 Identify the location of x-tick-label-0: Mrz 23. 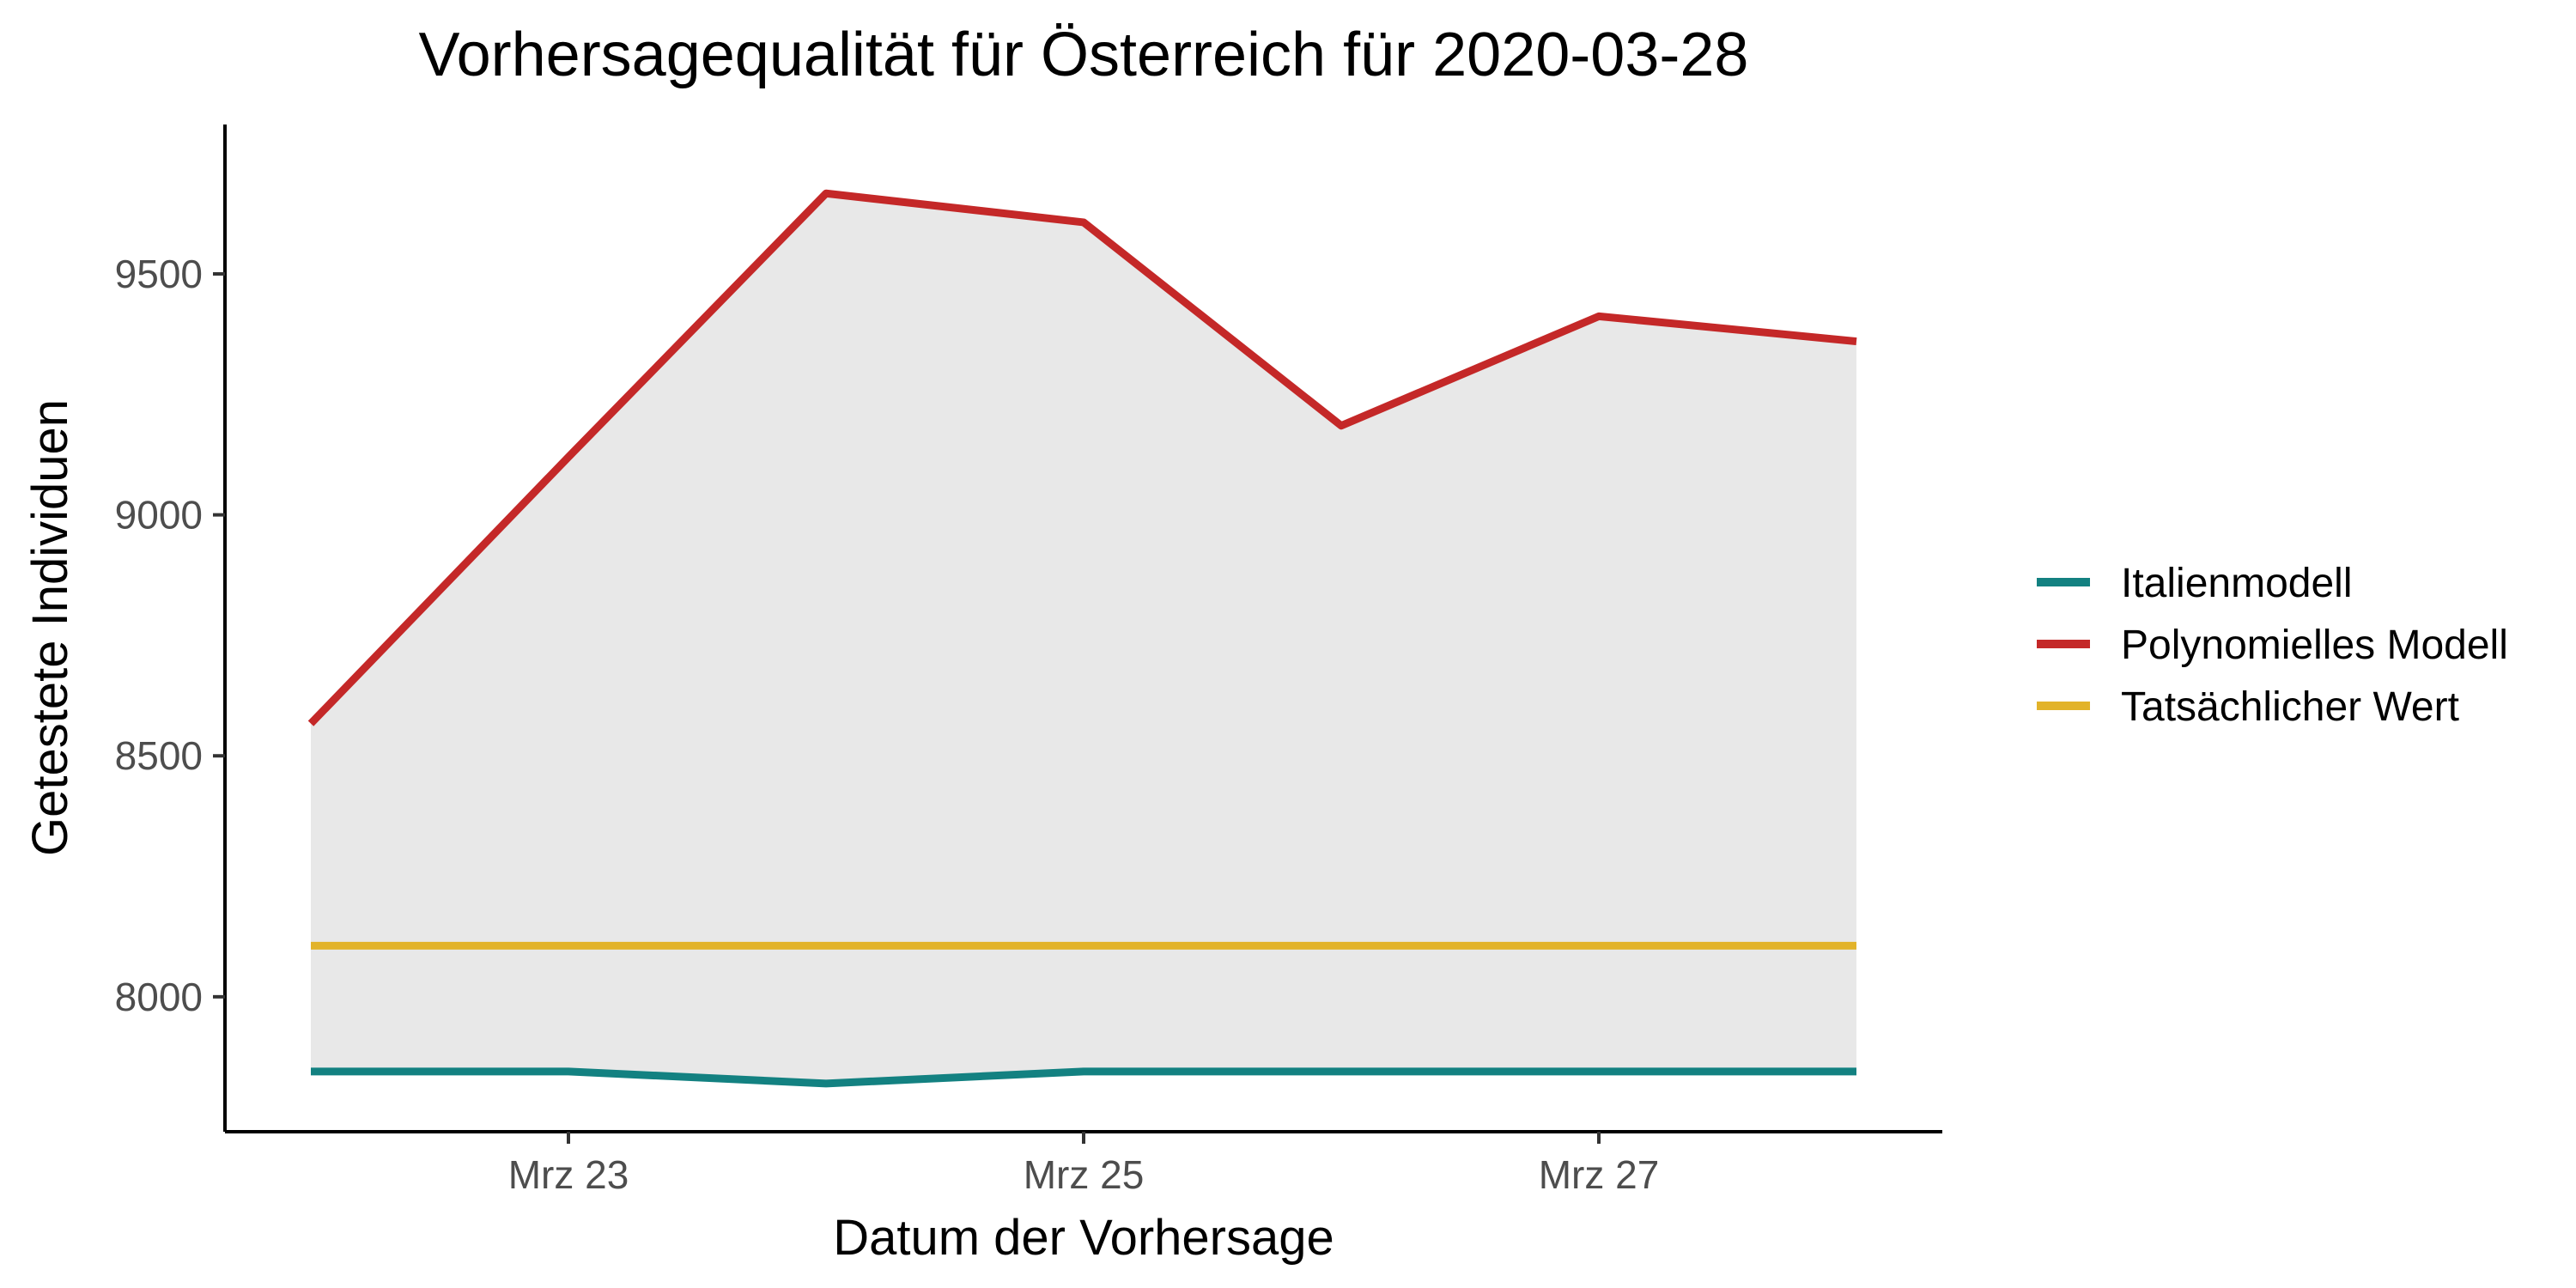
(568, 1174).